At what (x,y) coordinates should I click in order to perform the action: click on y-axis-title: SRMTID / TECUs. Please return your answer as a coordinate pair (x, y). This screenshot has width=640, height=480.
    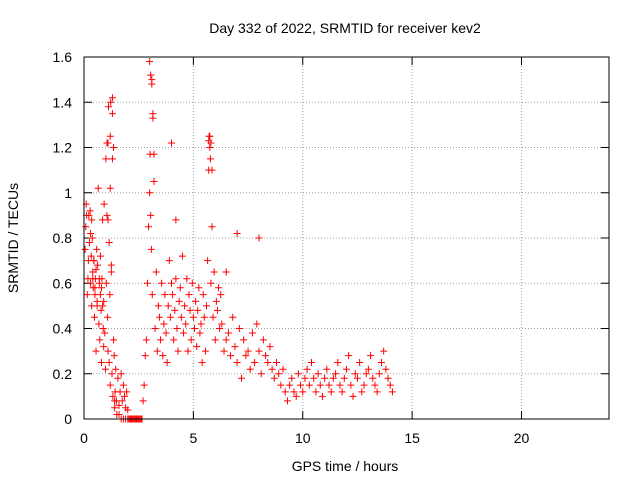
    Looking at the image, I should click on (13, 238).